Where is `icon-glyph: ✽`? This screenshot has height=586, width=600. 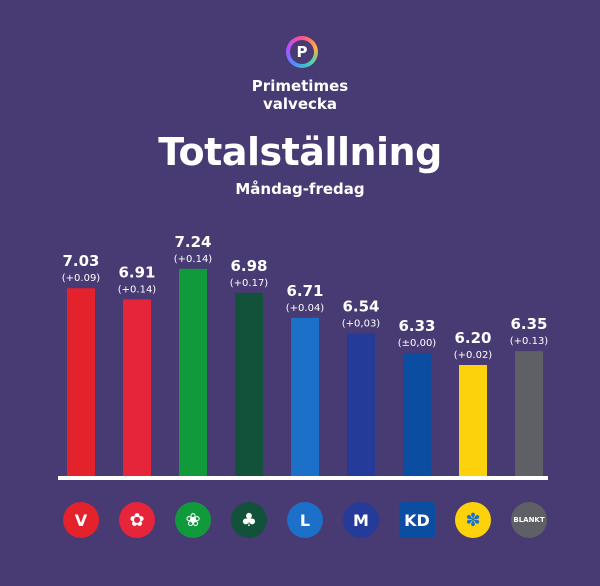 icon-glyph: ✽ is located at coordinates (473, 520).